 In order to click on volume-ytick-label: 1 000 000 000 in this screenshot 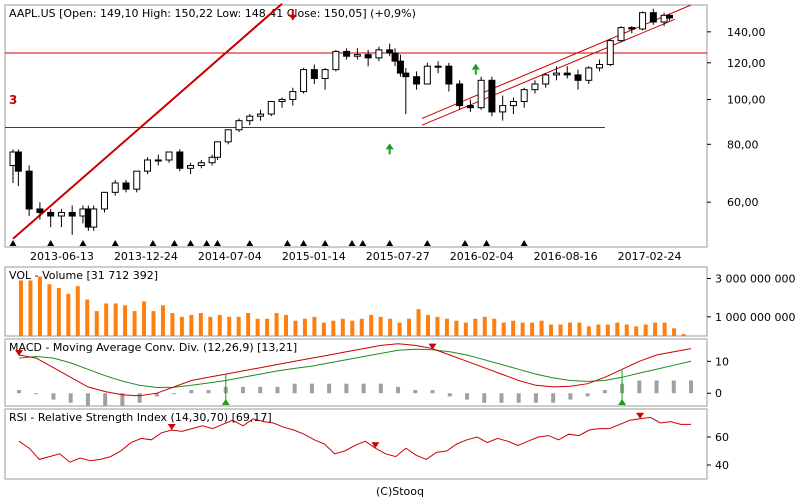, I will do `click(755, 317)`.